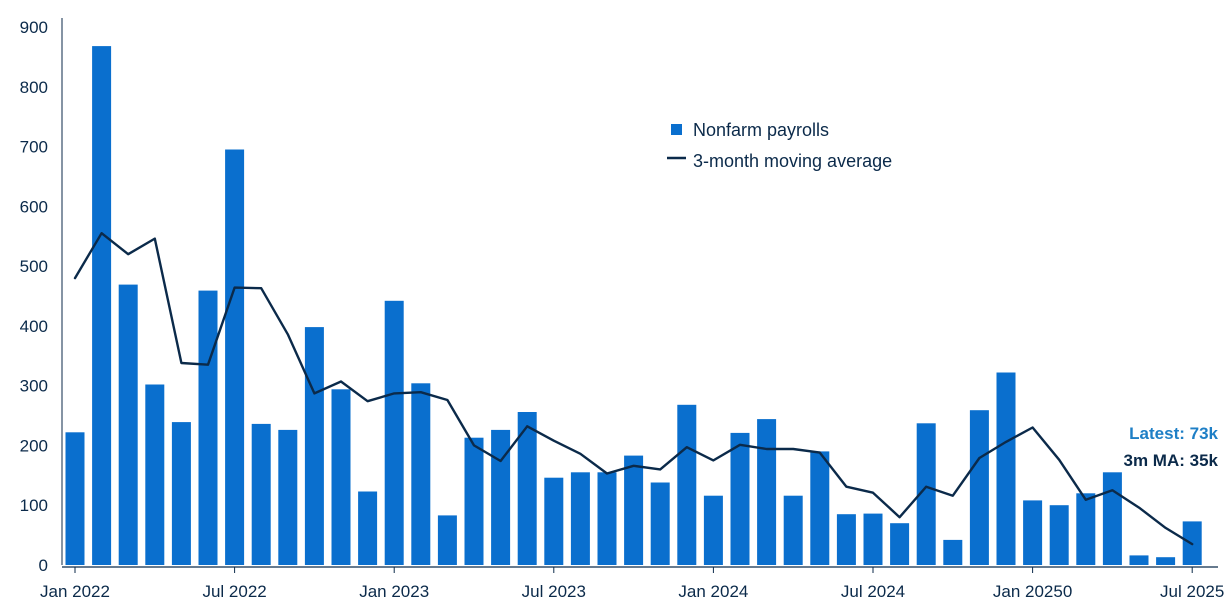  Describe the element at coordinates (34, 445) in the screenshot. I see `y-tick-label: 200` at that location.